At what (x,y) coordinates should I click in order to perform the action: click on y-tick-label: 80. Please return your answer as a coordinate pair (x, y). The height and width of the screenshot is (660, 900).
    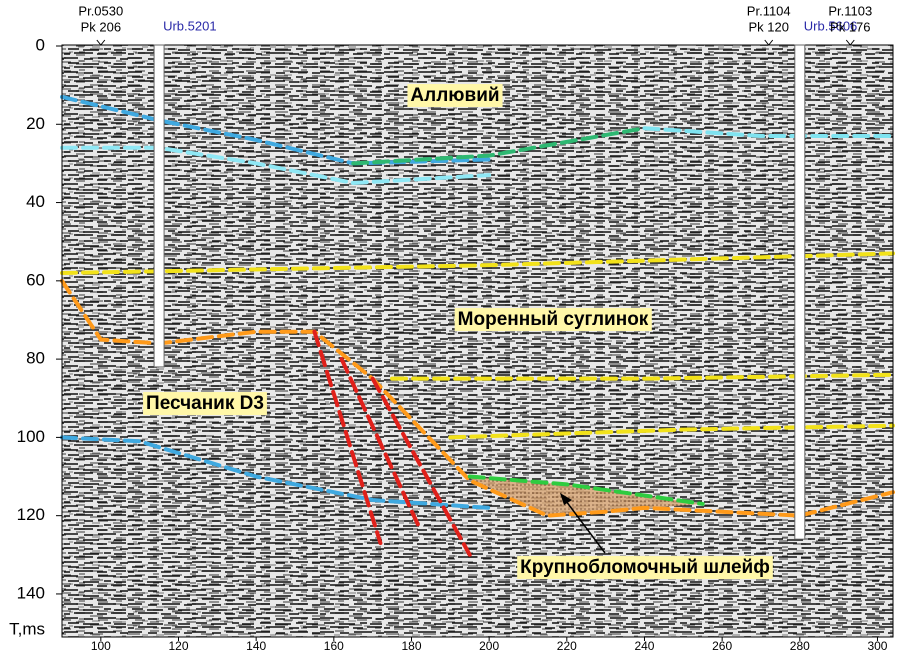
    Looking at the image, I should click on (35, 358).